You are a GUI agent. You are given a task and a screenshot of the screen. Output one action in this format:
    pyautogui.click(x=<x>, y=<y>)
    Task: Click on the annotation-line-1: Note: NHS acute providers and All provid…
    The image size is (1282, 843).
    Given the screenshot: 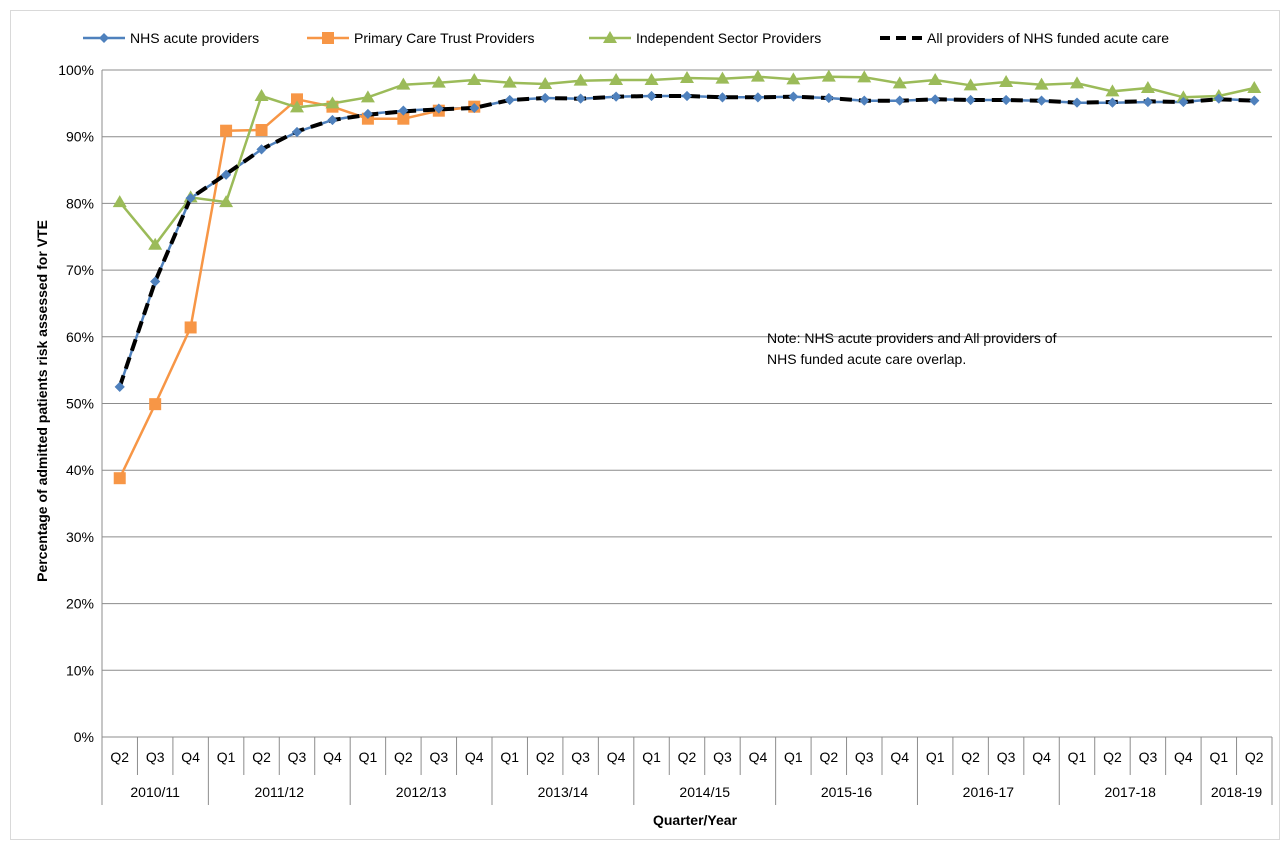 What is the action you would take?
    pyautogui.click(x=912, y=338)
    